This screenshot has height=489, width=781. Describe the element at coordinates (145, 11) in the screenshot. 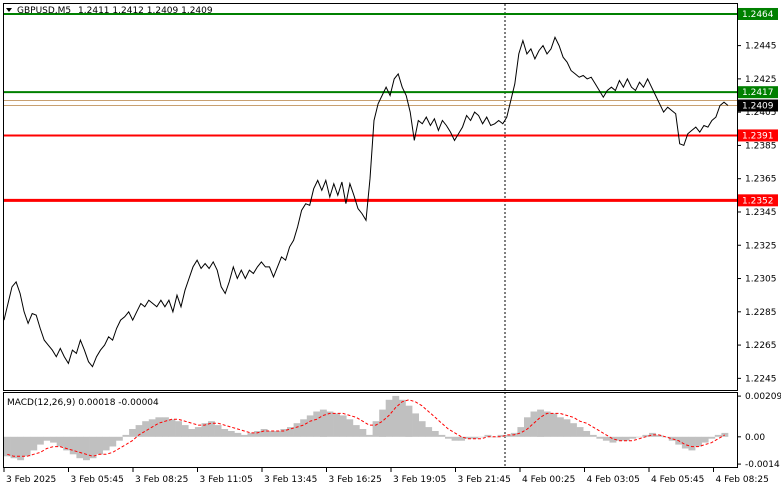

I see `ohlc-label: 1.2411 1.2412 1.2409 1.2409` at that location.